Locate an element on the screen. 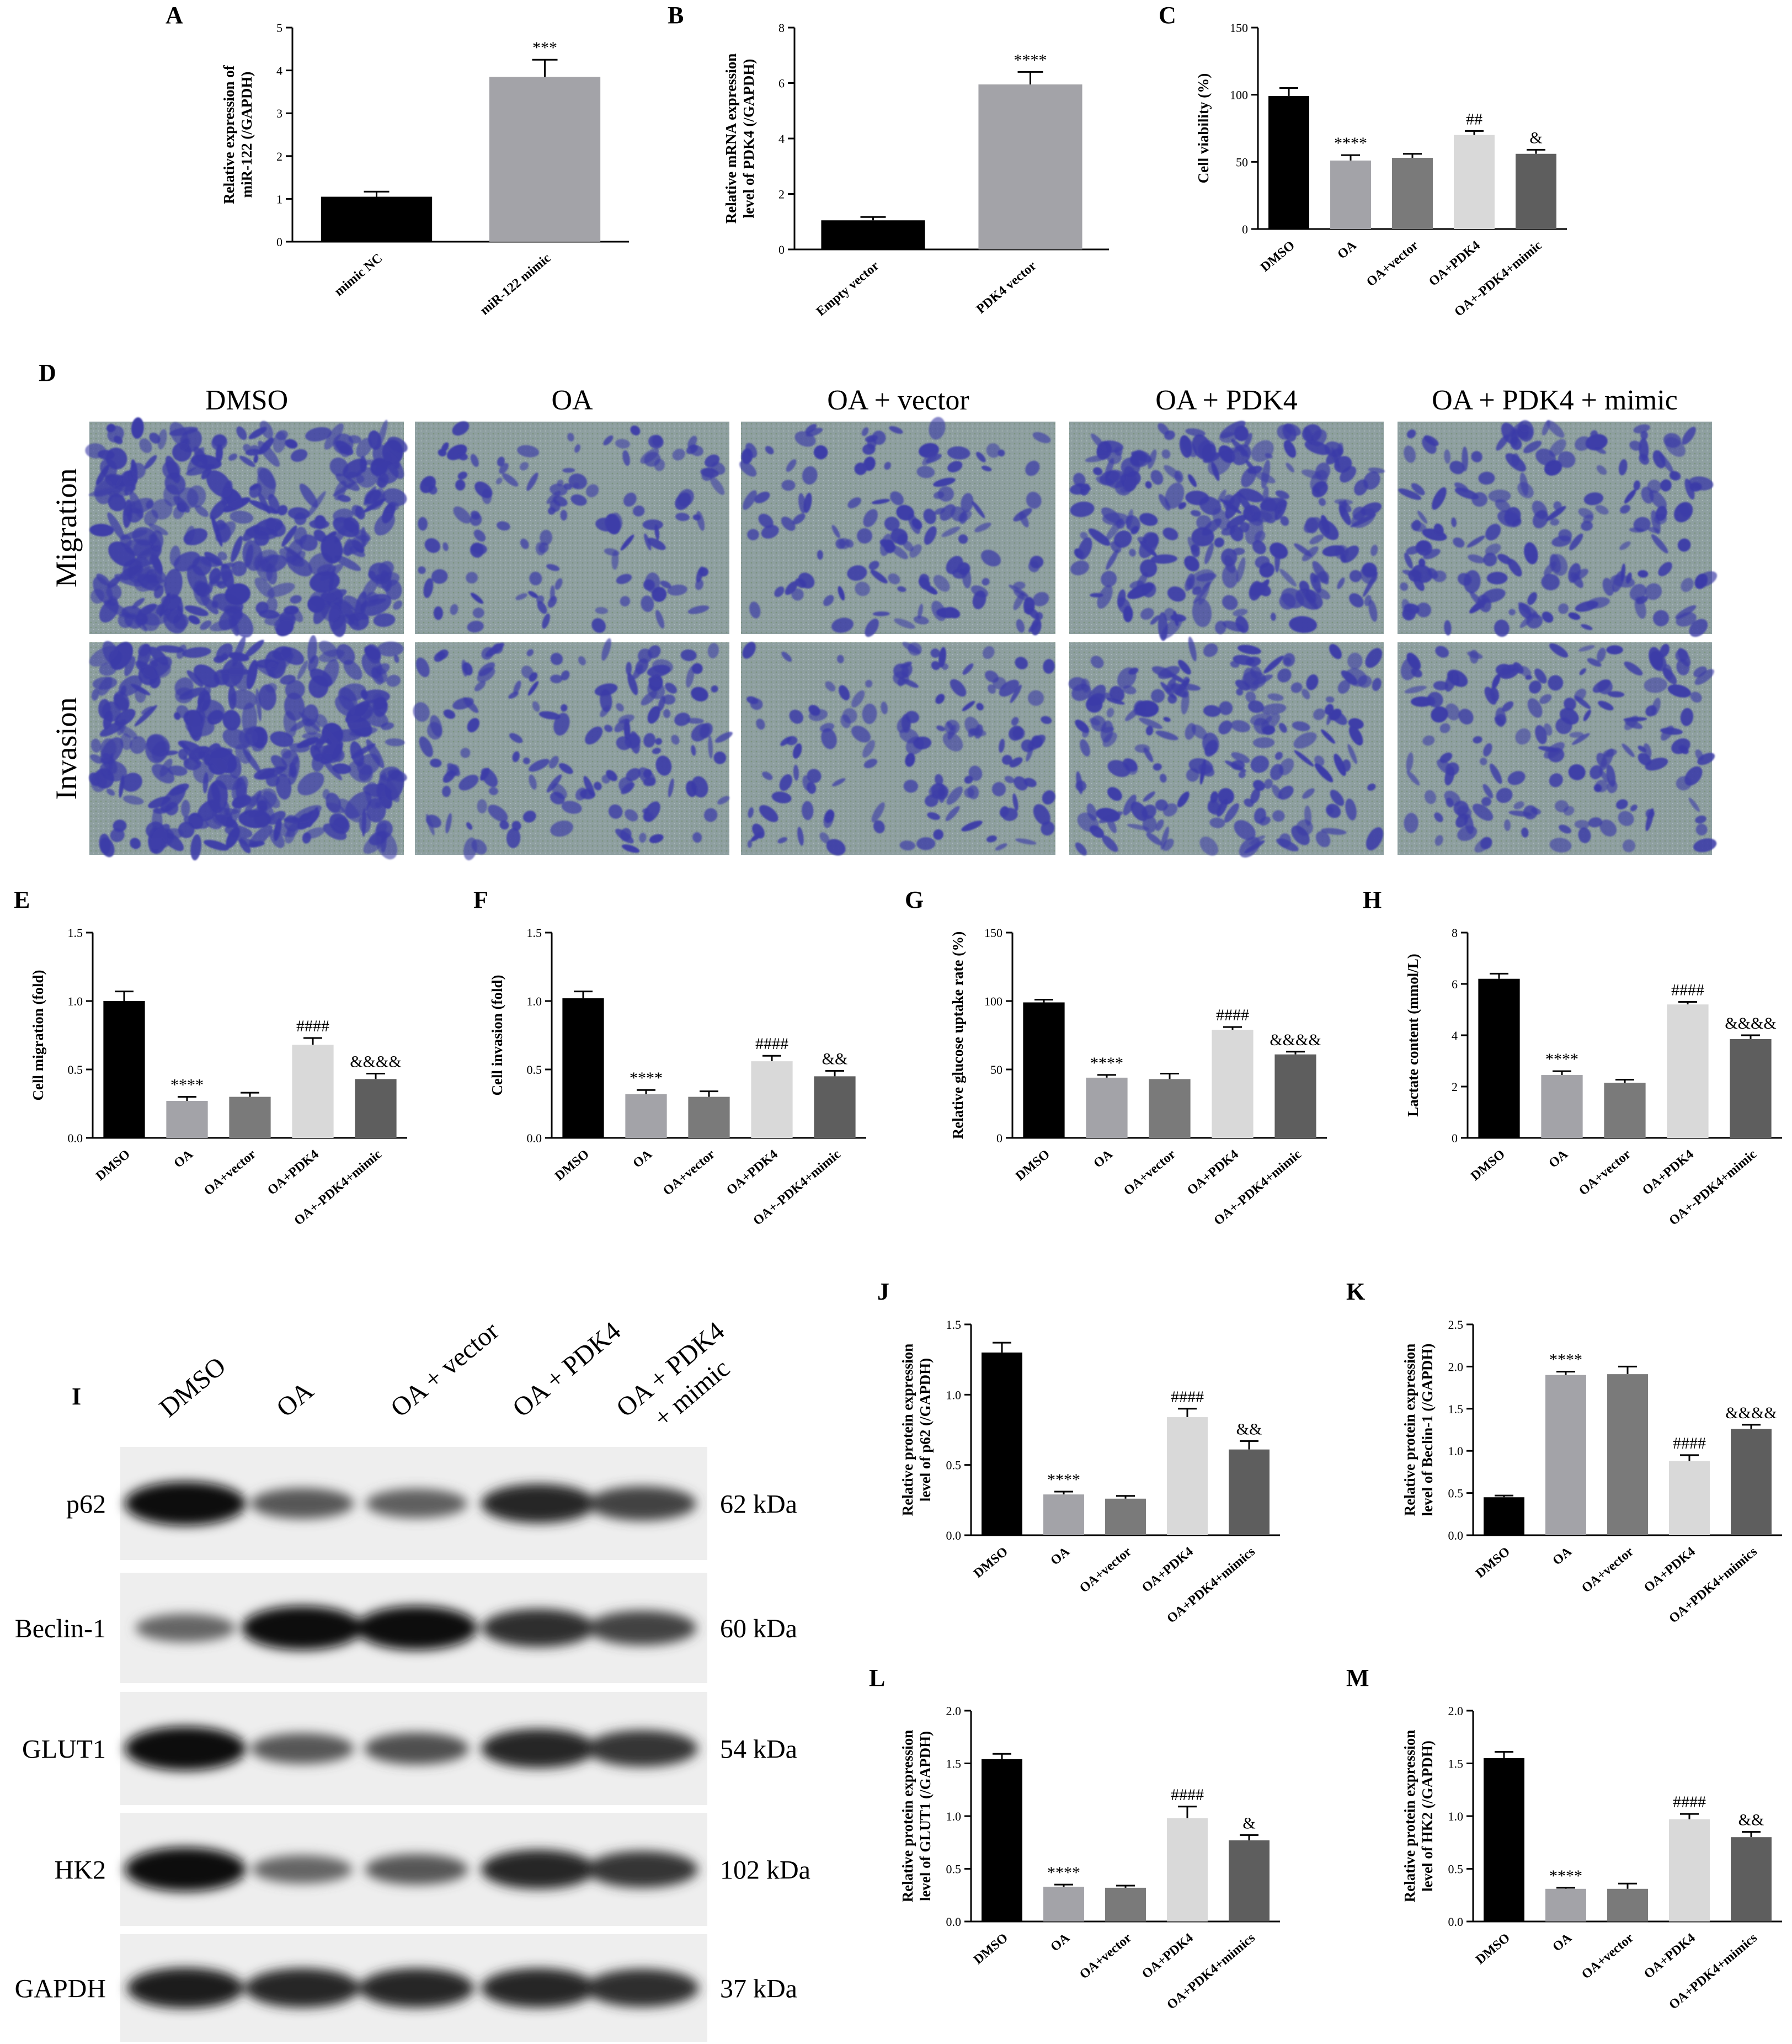  significance-label: **** is located at coordinates (1106, 1063).